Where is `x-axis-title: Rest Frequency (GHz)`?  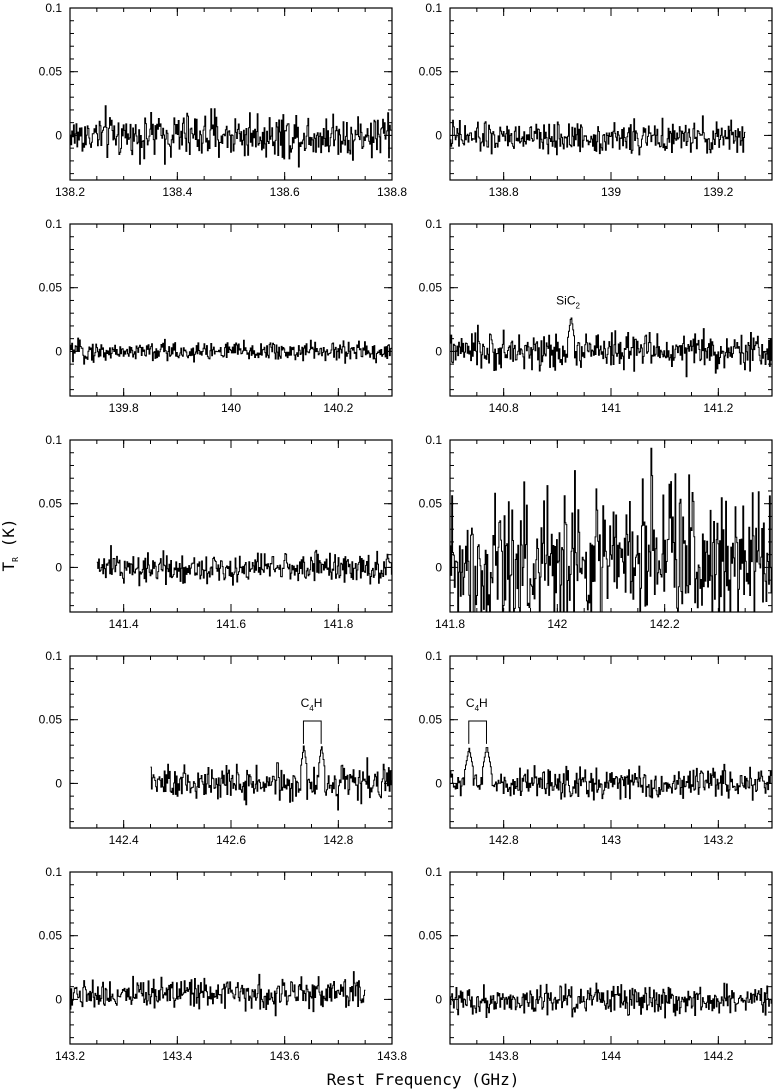
x-axis-title: Rest Frequency (GHz) is located at coordinates (423, 1079).